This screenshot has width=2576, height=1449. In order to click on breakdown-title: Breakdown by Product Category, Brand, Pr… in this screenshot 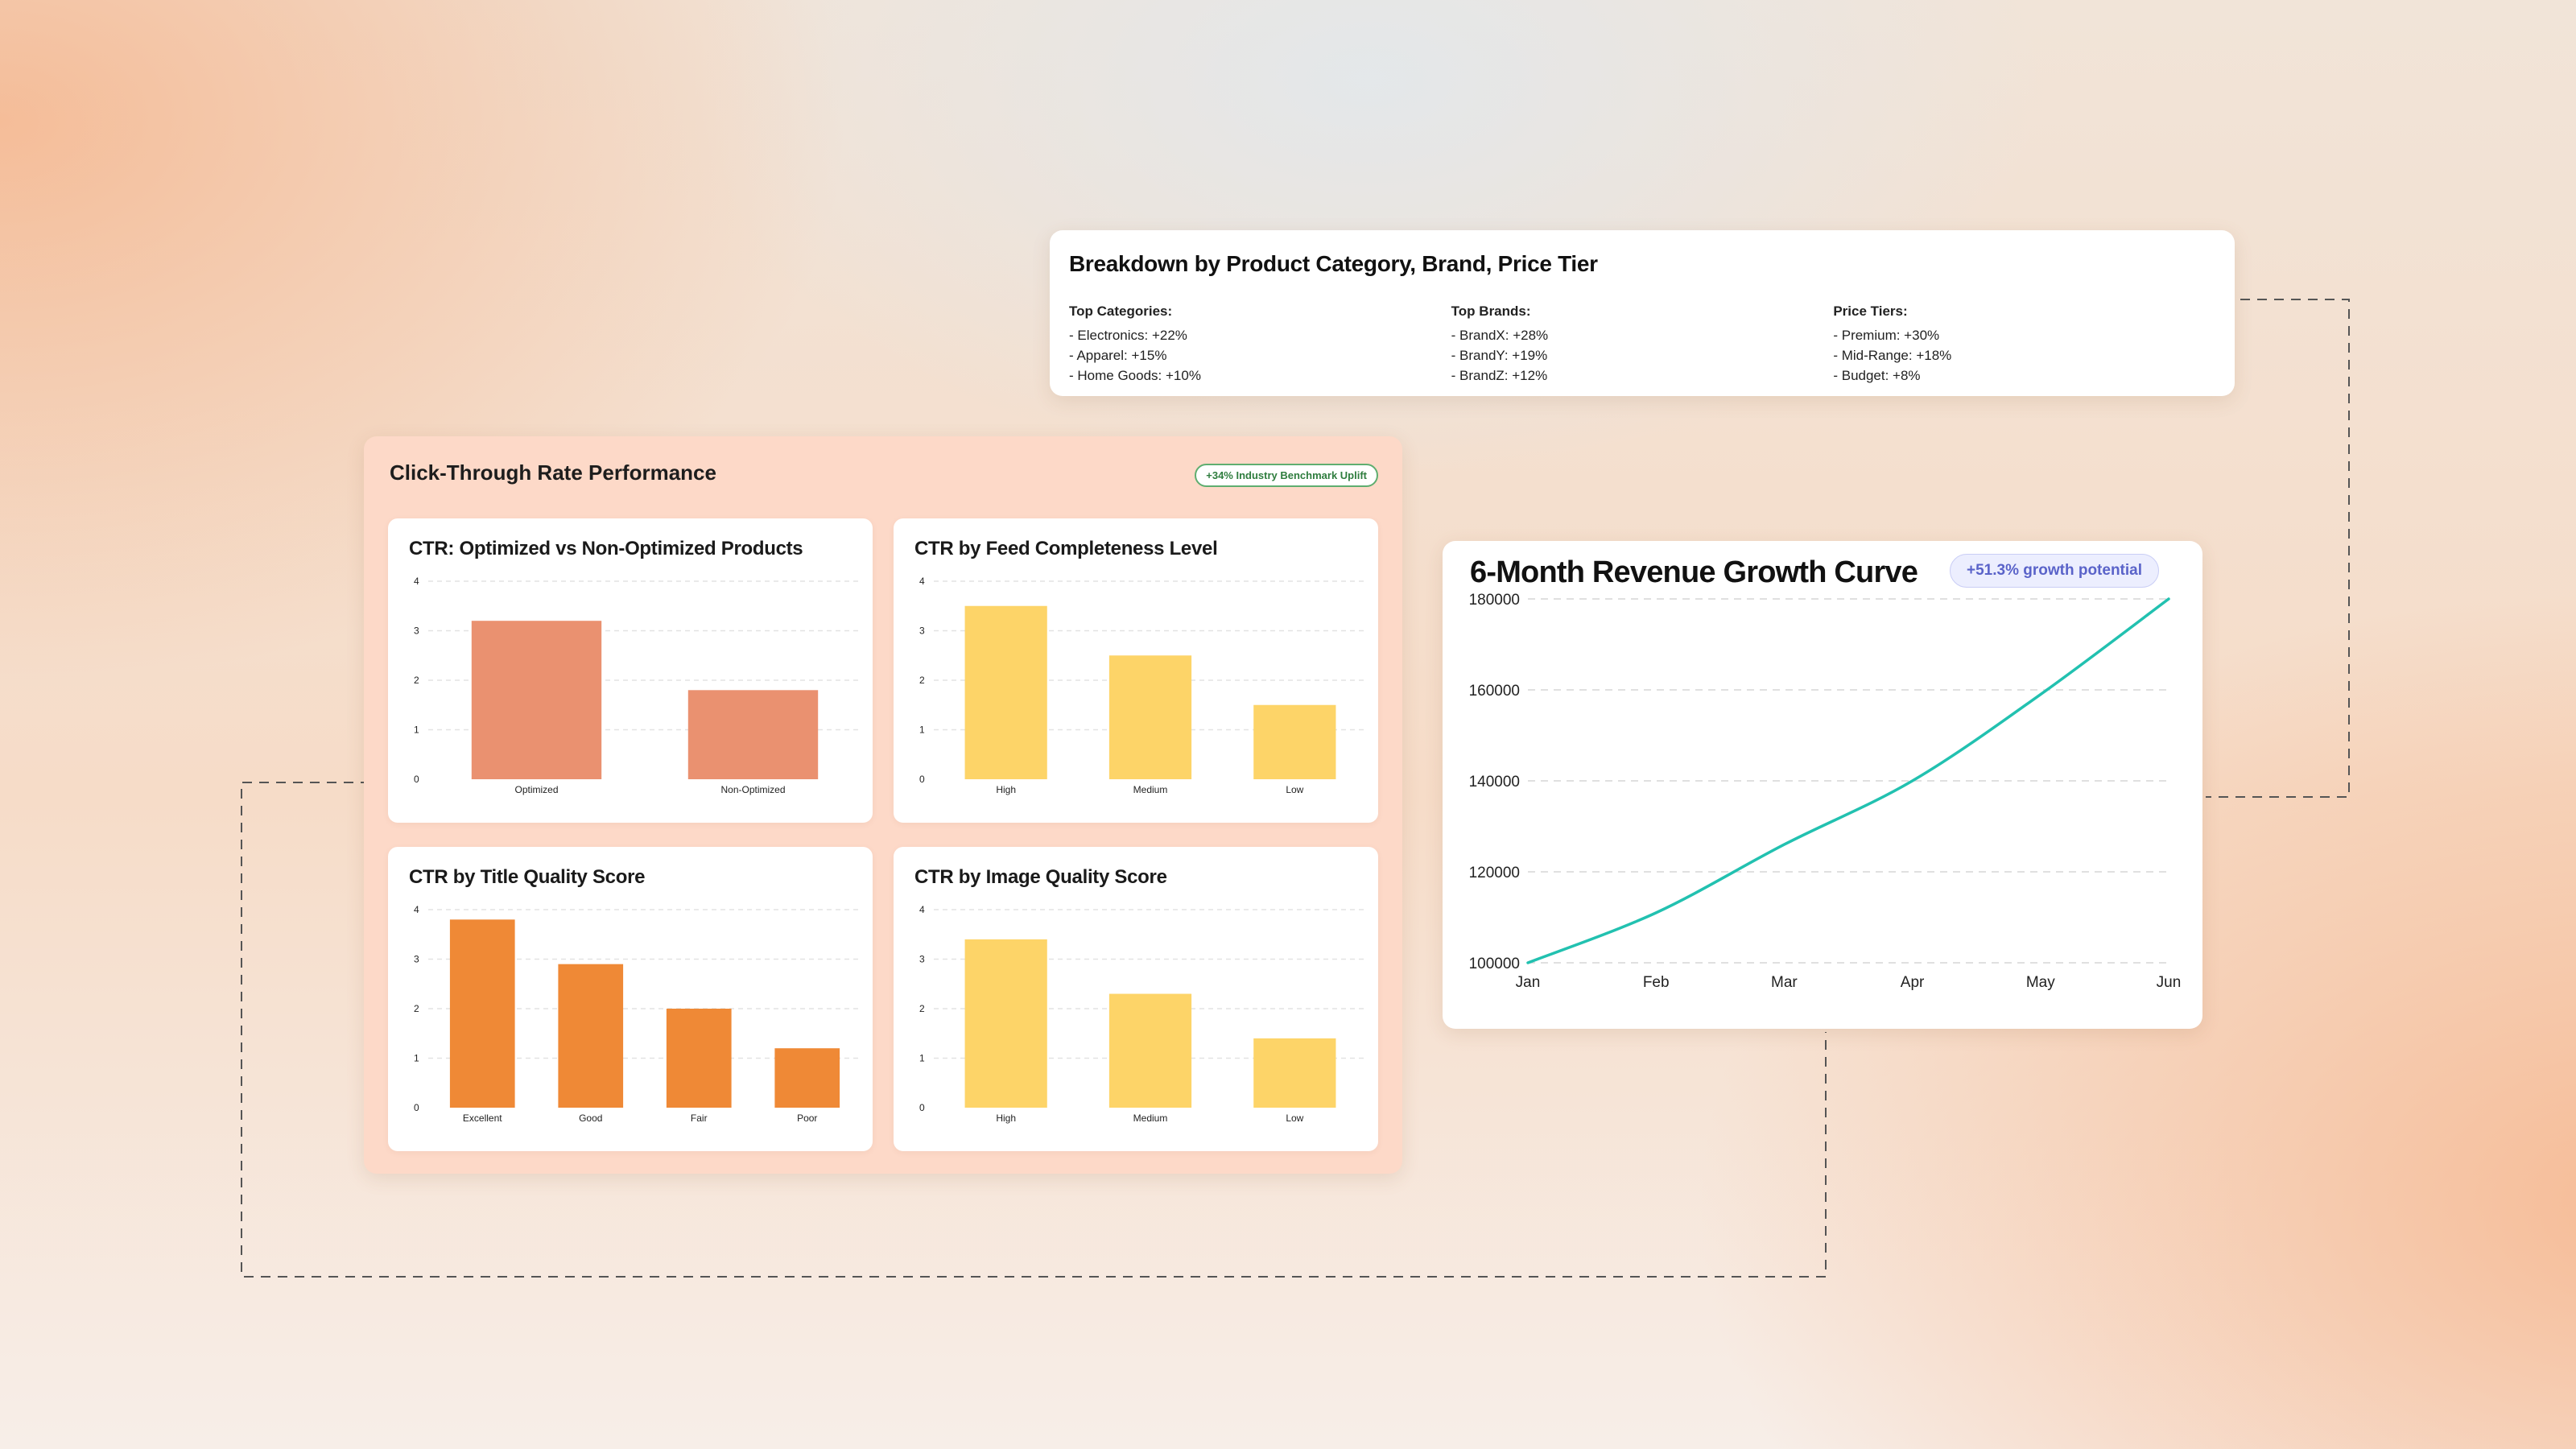, I will do `click(1333, 263)`.